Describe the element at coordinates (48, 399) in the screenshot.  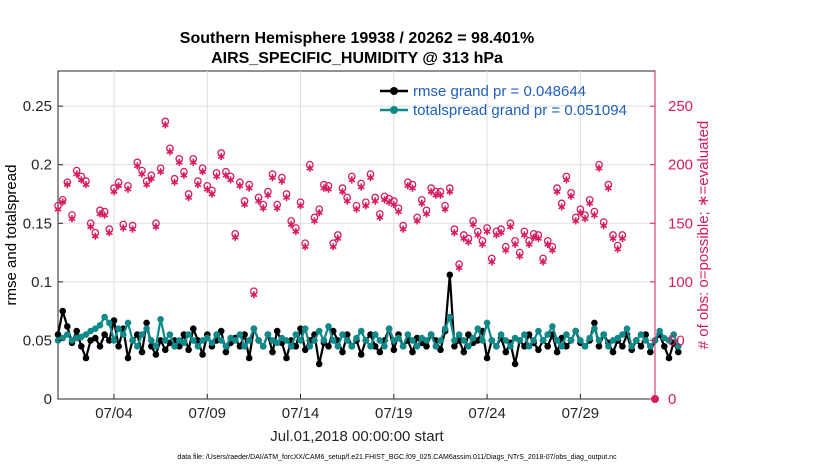
I see `y-tick-label: 0` at that location.